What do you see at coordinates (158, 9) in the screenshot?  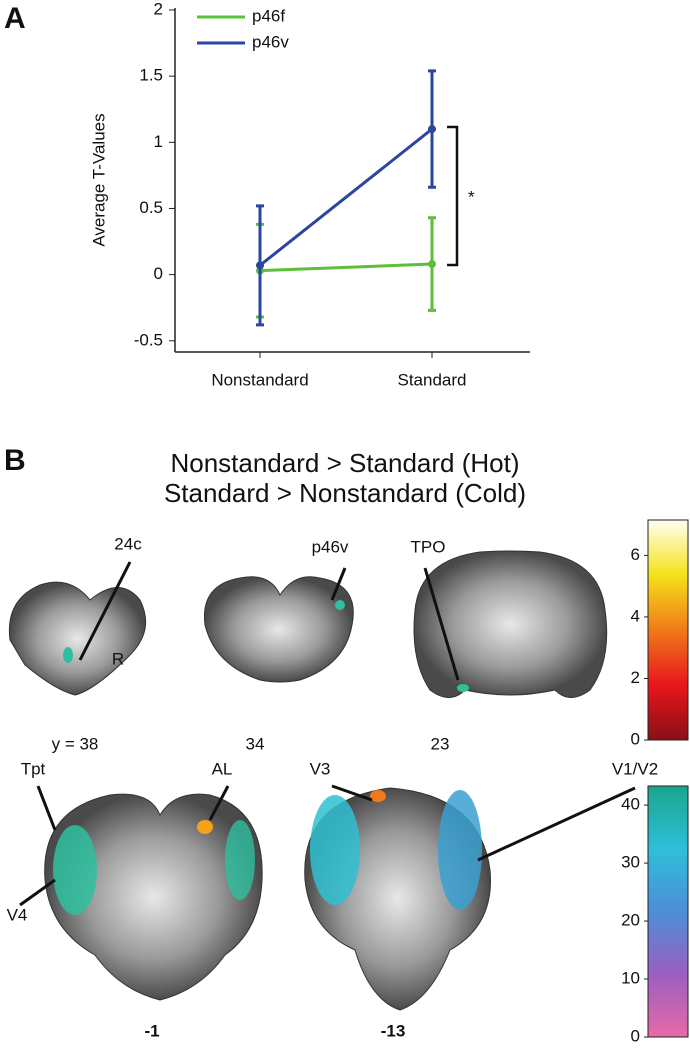 I see `y-tick-label: 2` at bounding box center [158, 9].